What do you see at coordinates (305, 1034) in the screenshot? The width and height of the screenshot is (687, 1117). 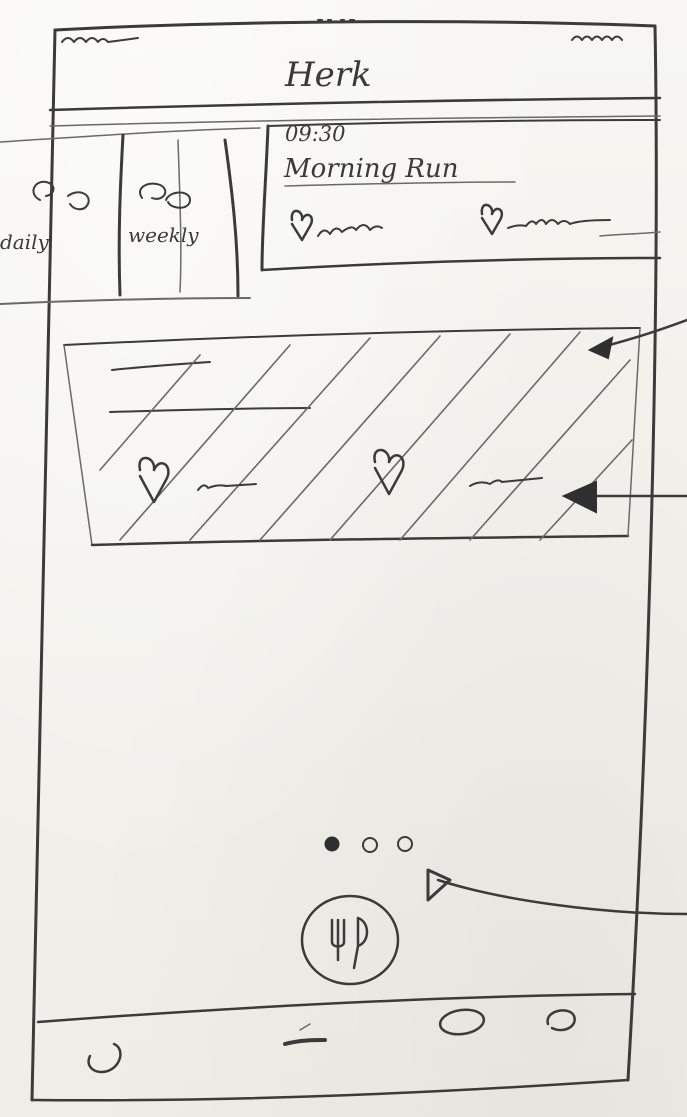 I see `bottom-nav-progress` at bounding box center [305, 1034].